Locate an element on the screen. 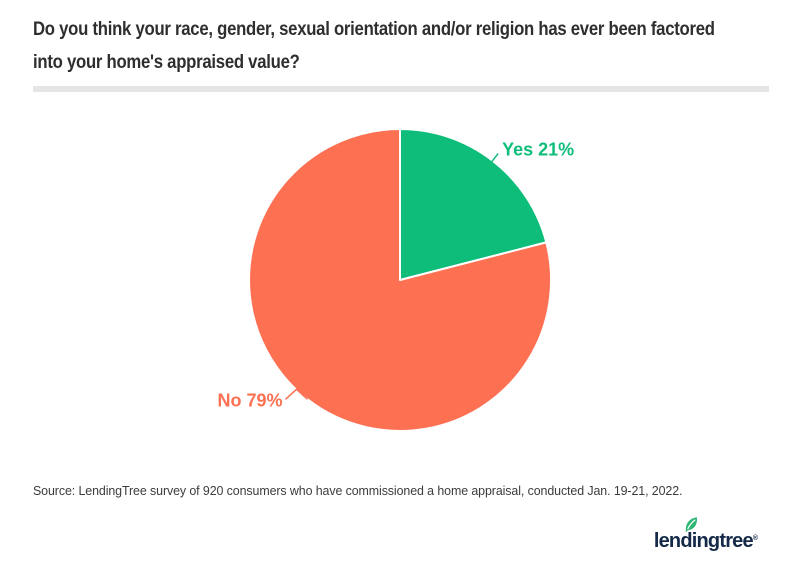  leaf-icon is located at coordinates (691, 524).